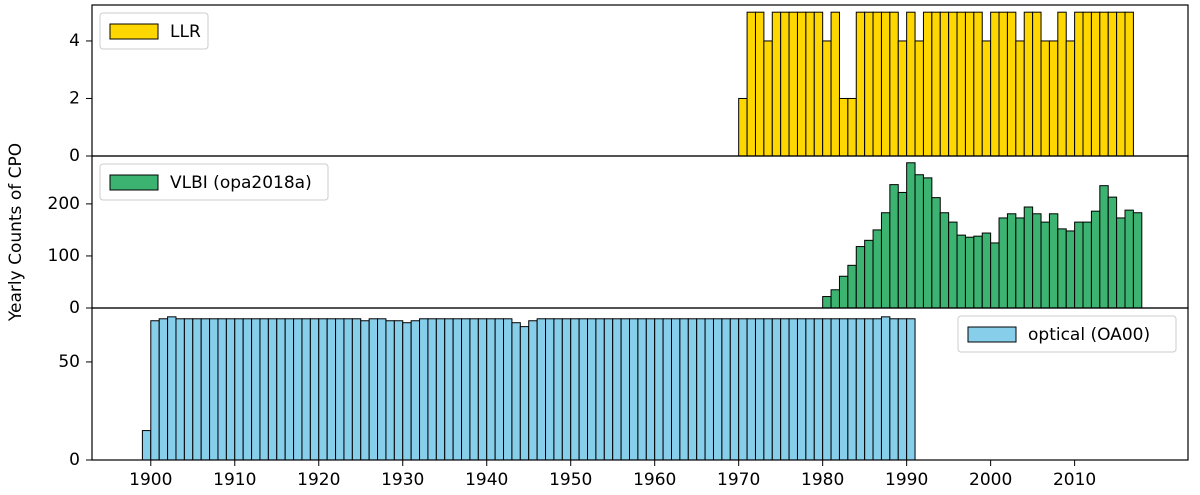  What do you see at coordinates (486, 480) in the screenshot?
I see `x-tick-label: 1940` at bounding box center [486, 480].